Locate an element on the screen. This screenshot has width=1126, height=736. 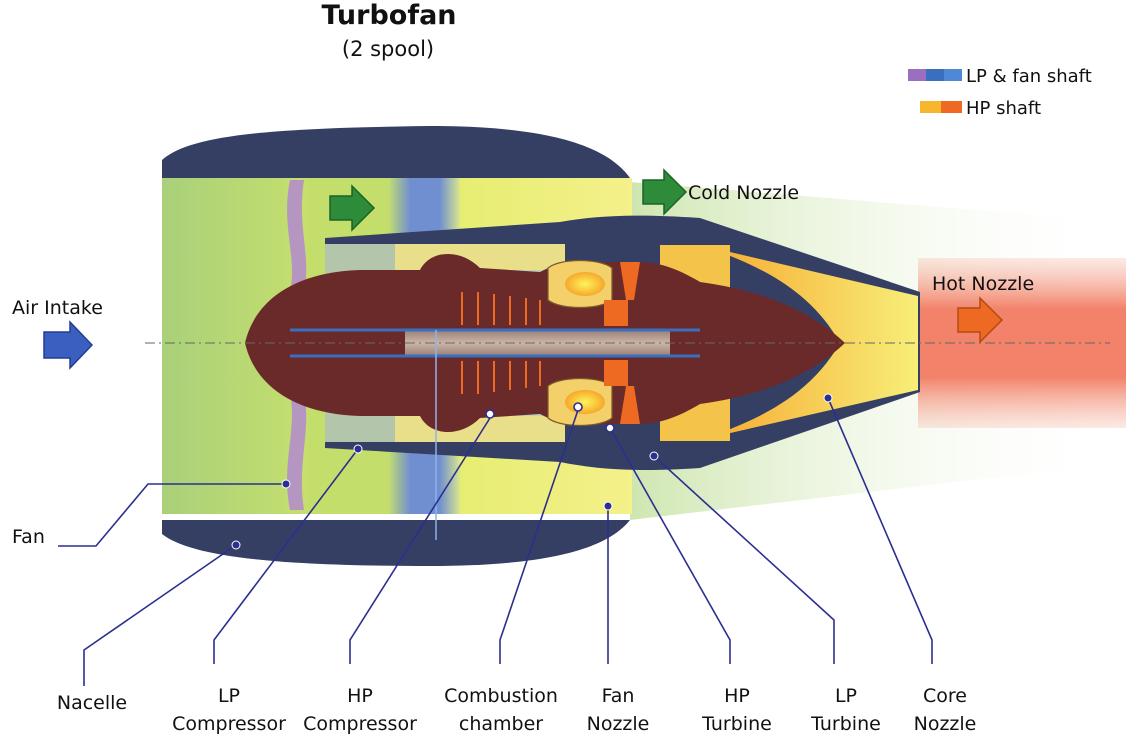
hot-nozzle-label: Hot Nozzle is located at coordinates (983, 284).